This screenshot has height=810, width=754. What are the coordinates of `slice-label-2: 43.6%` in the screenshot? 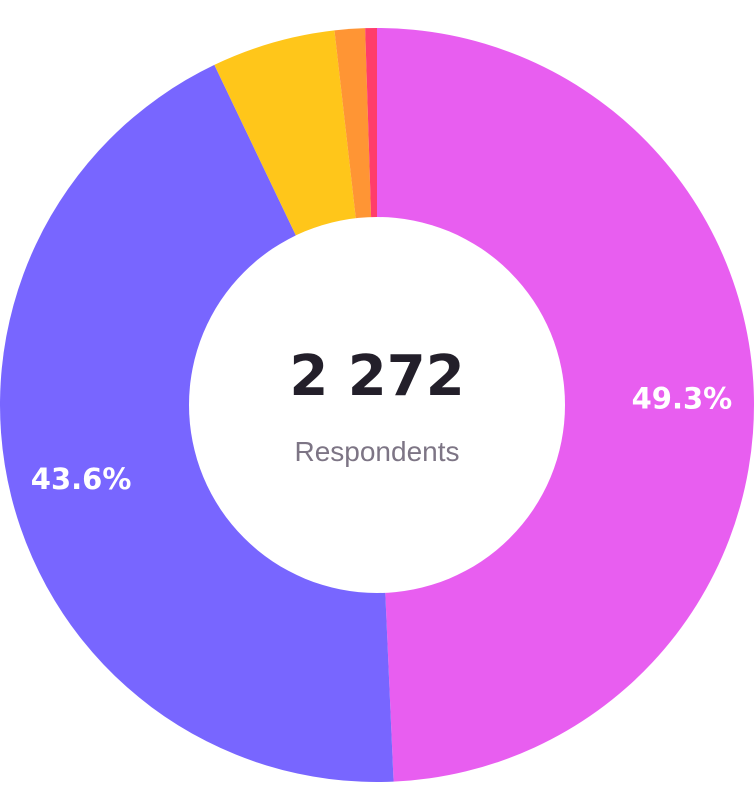 It's located at (81, 479).